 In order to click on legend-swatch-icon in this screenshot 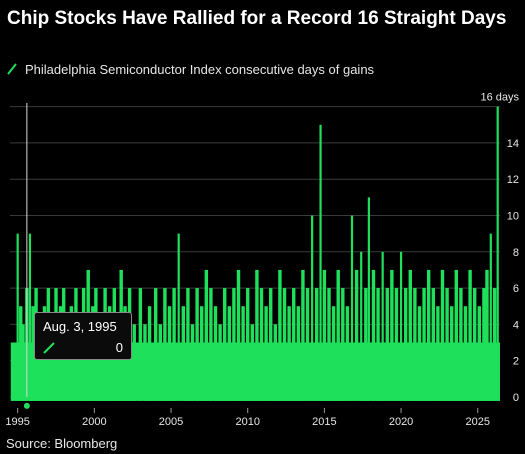, I will do `click(12, 69)`.